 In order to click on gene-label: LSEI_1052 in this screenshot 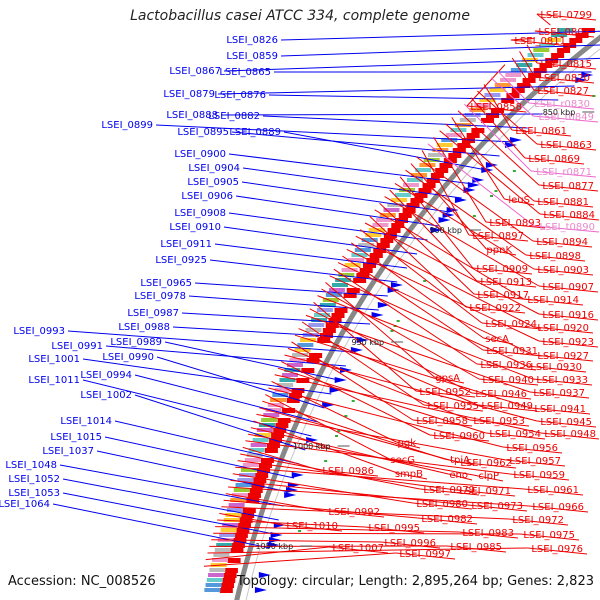, I will do `click(34, 479)`.